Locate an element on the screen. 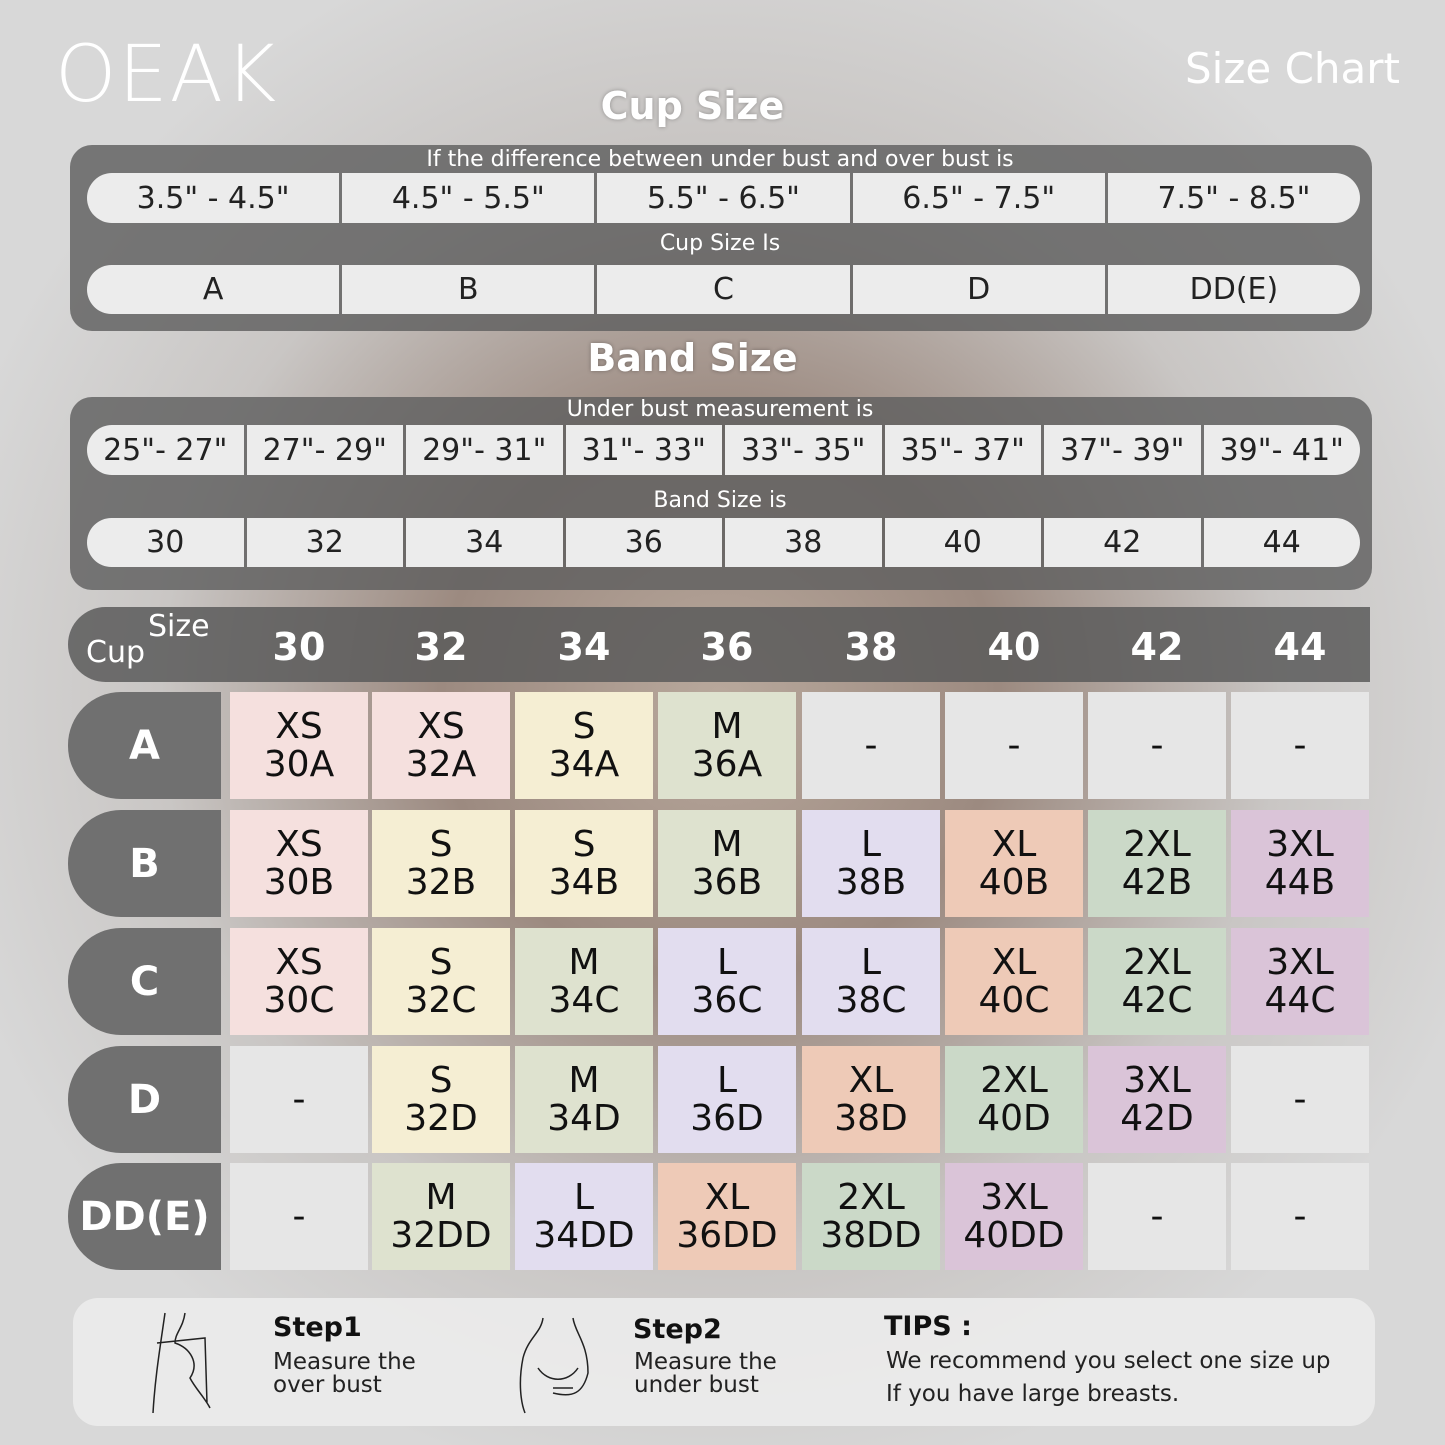 The image size is (1445, 1445). size-cell: 3XL 44B is located at coordinates (1300, 863).